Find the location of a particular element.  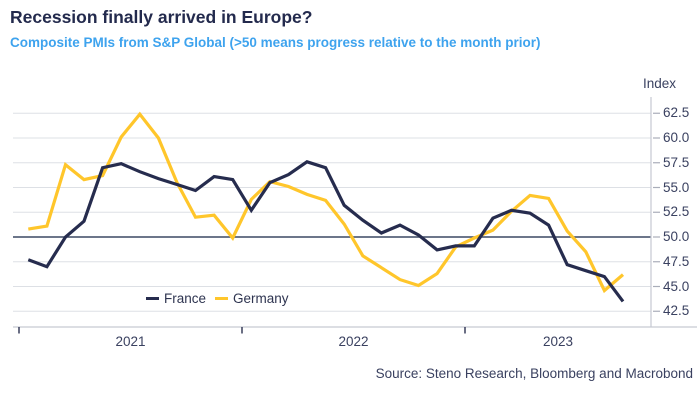

x-tick-label: 2022 is located at coordinates (353, 341).